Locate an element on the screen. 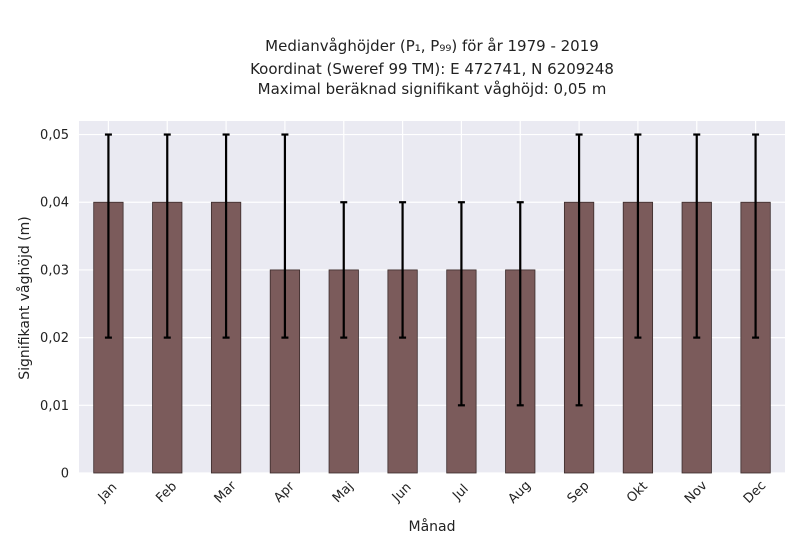 The width and height of the screenshot is (800, 554). x-tick-label: Aug is located at coordinates (519, 492).